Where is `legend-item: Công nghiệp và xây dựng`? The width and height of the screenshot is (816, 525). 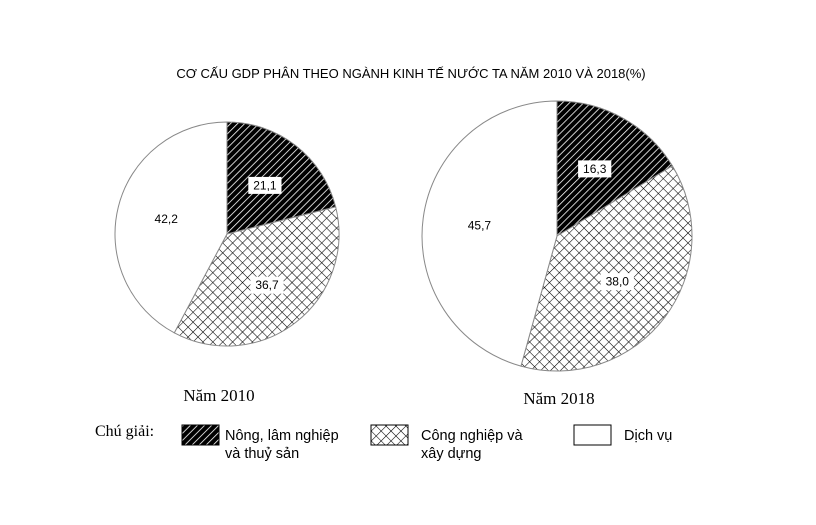
legend-item: Công nghiệp và xây dựng is located at coordinates (447, 443).